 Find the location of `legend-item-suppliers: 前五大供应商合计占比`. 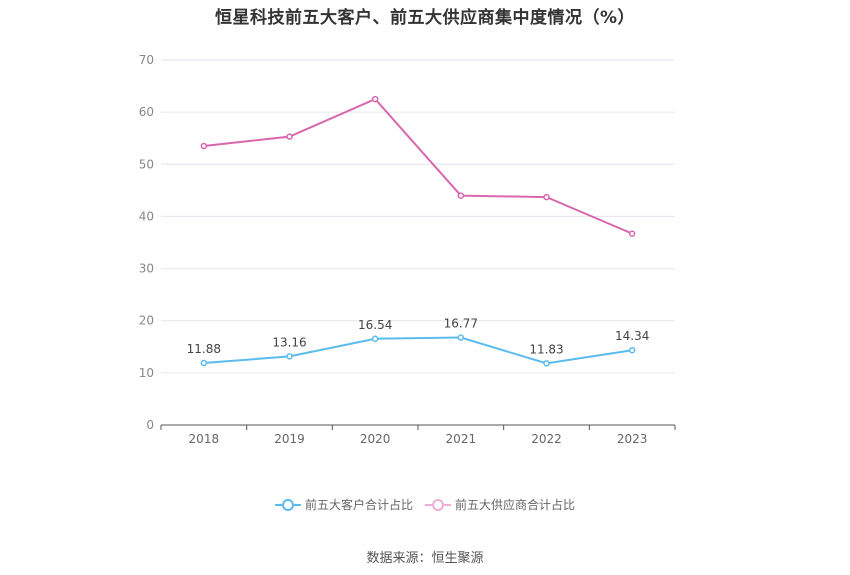

legend-item-suppliers: 前五大供应商合计占比 is located at coordinates (500, 504).